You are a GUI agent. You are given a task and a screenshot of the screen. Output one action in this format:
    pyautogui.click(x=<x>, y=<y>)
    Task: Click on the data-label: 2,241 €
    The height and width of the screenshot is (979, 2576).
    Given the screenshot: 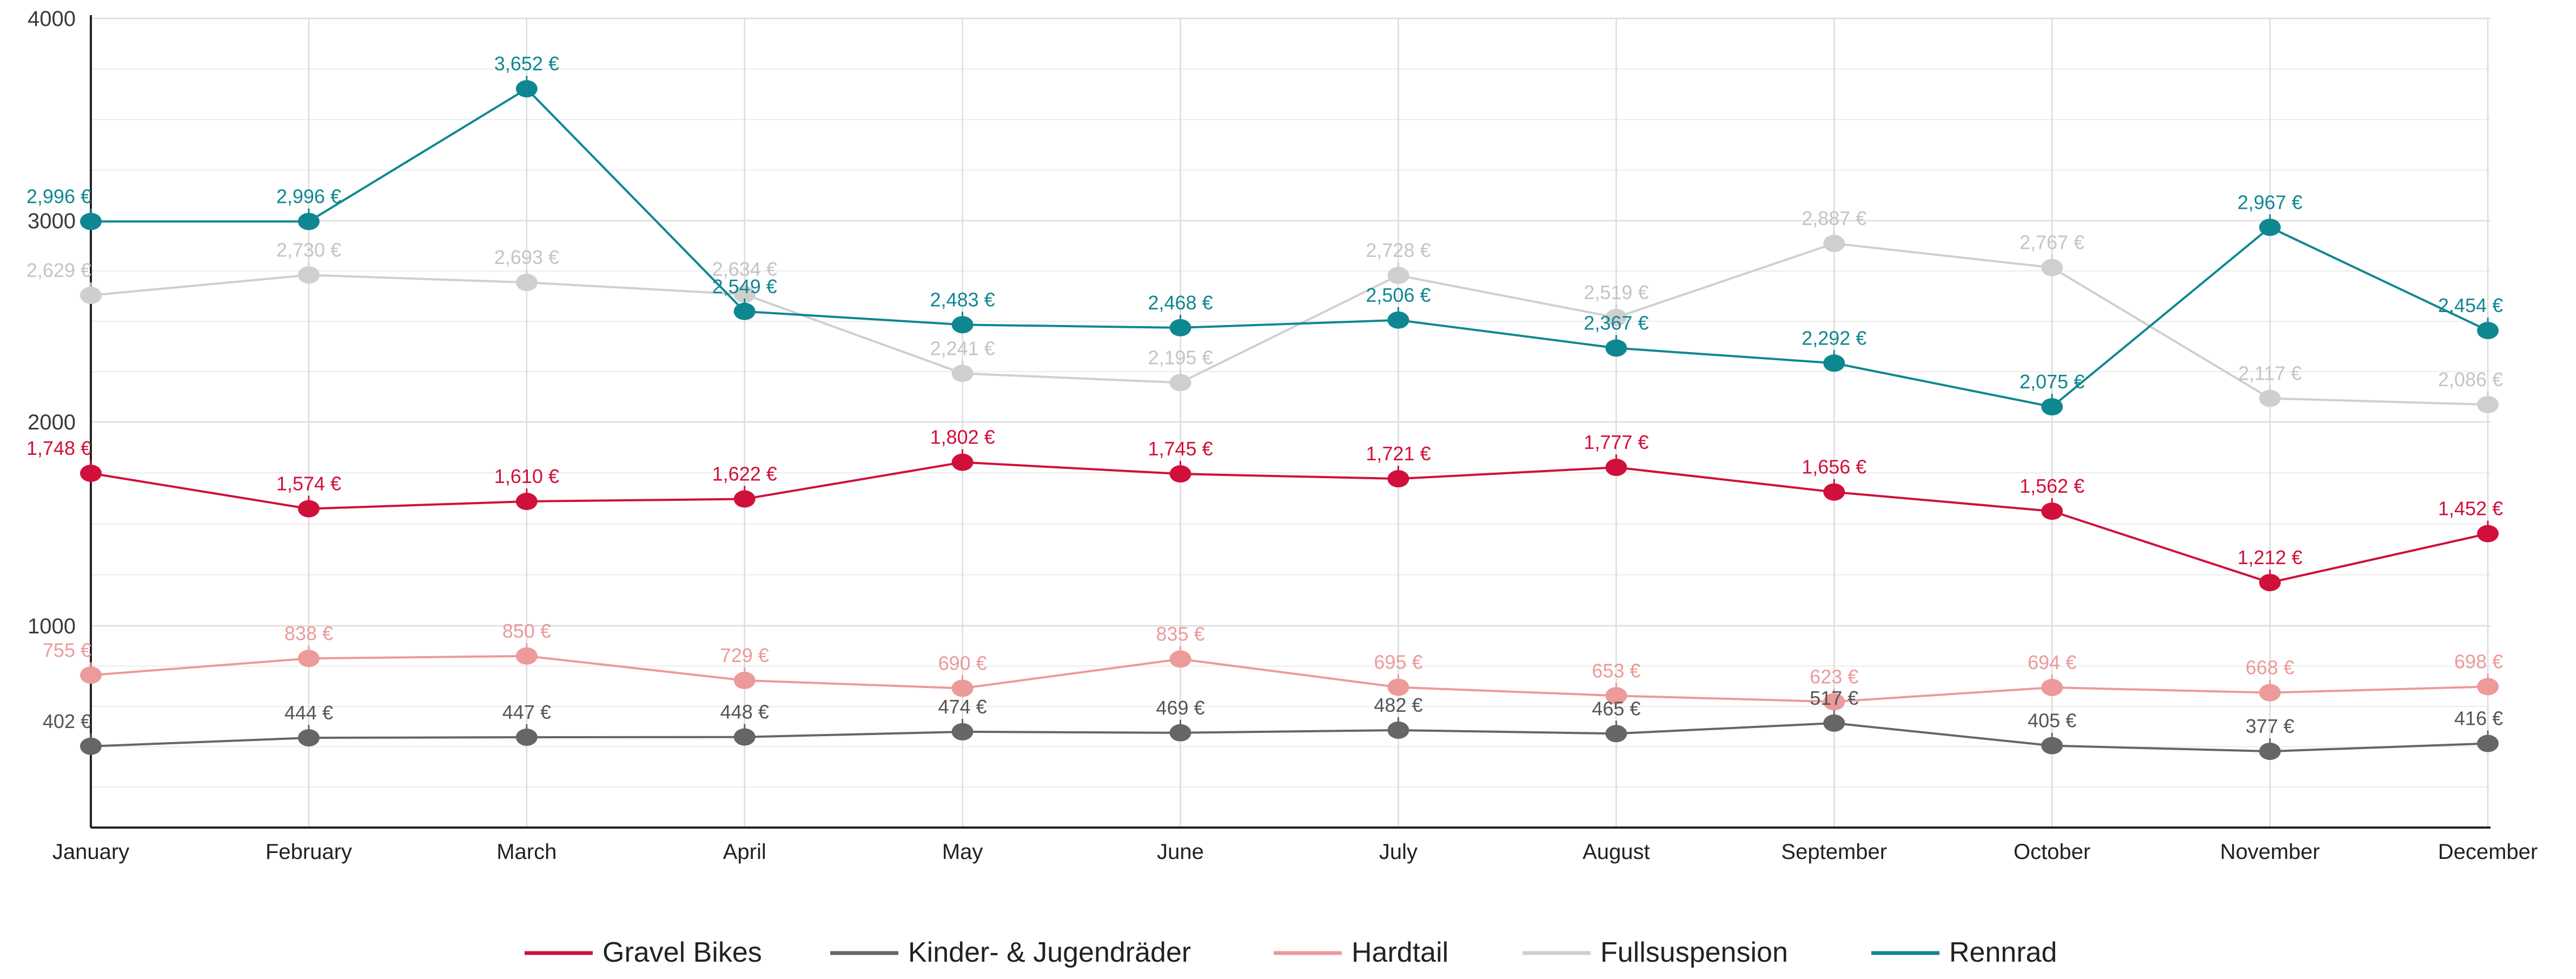 What is the action you would take?
    pyautogui.click(x=963, y=348)
    